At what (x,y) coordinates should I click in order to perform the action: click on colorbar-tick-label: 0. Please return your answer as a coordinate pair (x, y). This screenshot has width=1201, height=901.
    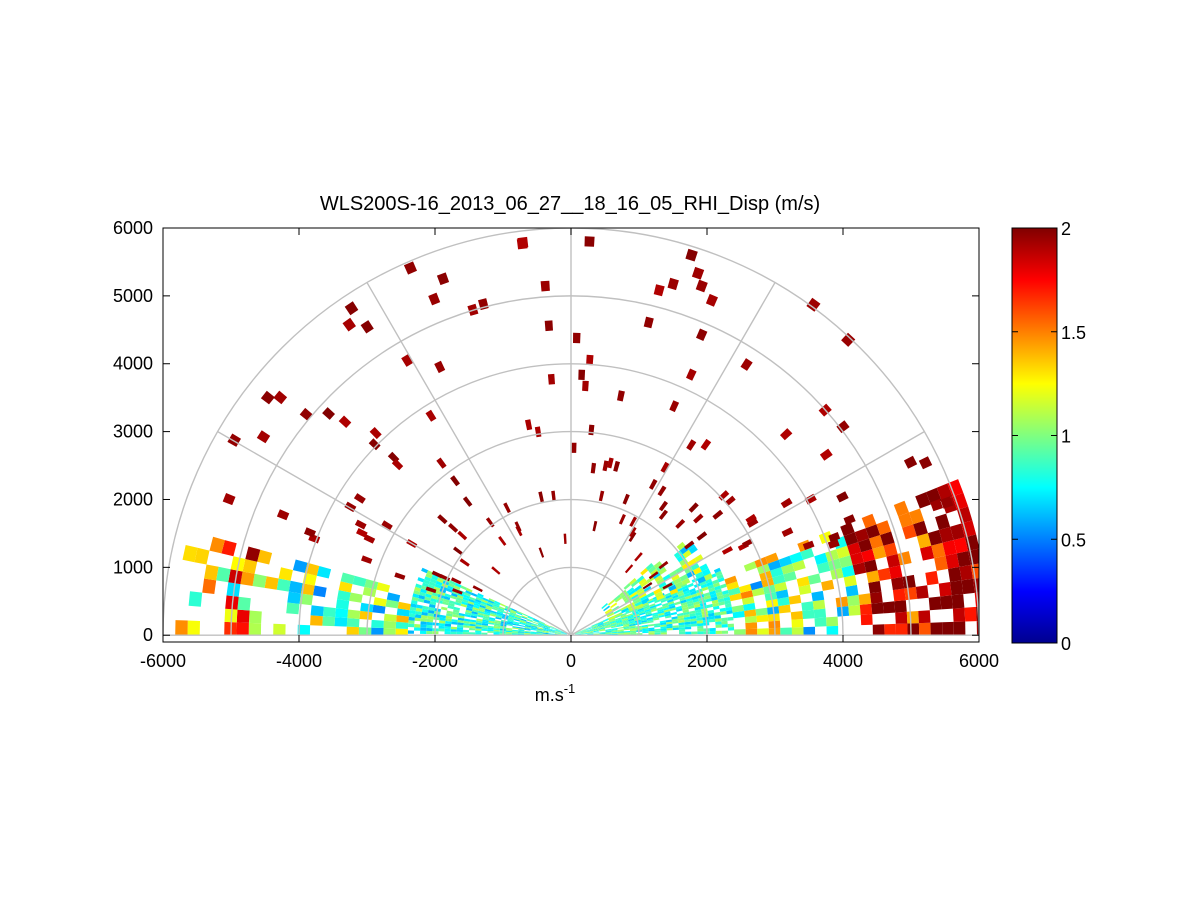
    Looking at the image, I should click on (1066, 644).